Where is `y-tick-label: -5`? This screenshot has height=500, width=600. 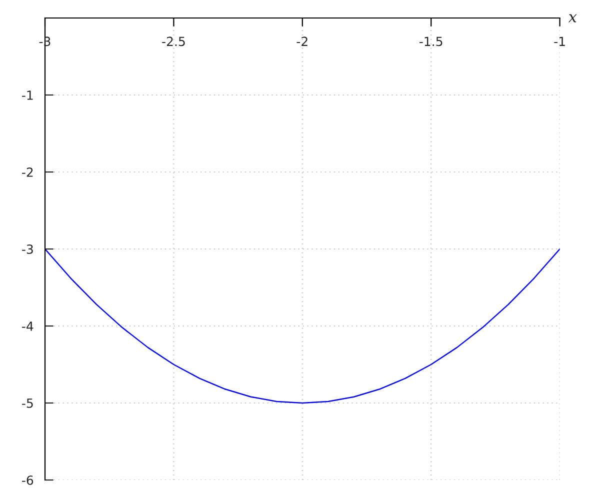
y-tick-label: -5 is located at coordinates (27, 403).